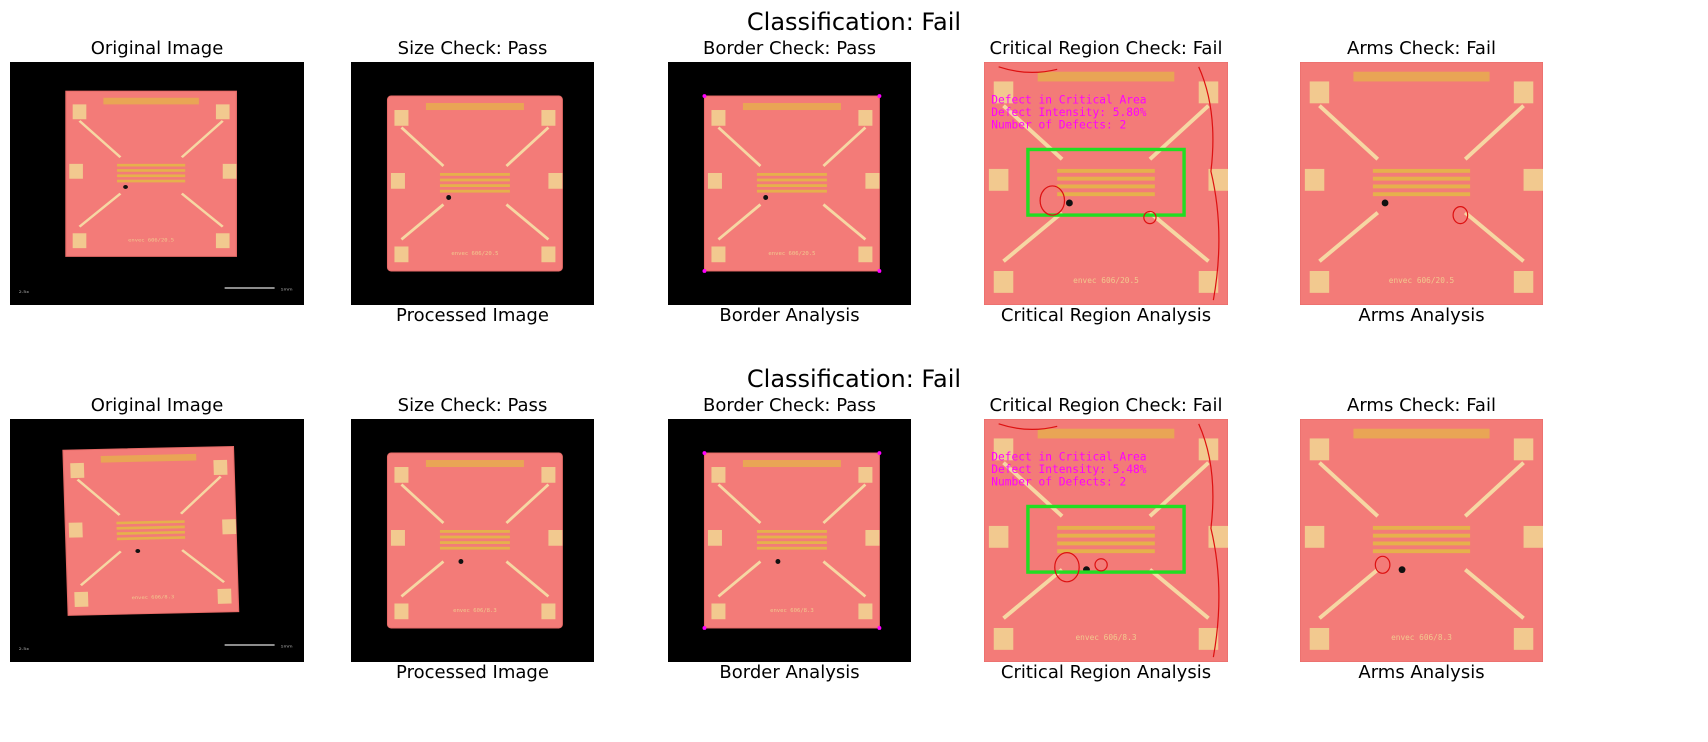 The width and height of the screenshot is (1708, 742). What do you see at coordinates (472, 540) in the screenshot?
I see `row2-processed-image: envec 606/8.3` at bounding box center [472, 540].